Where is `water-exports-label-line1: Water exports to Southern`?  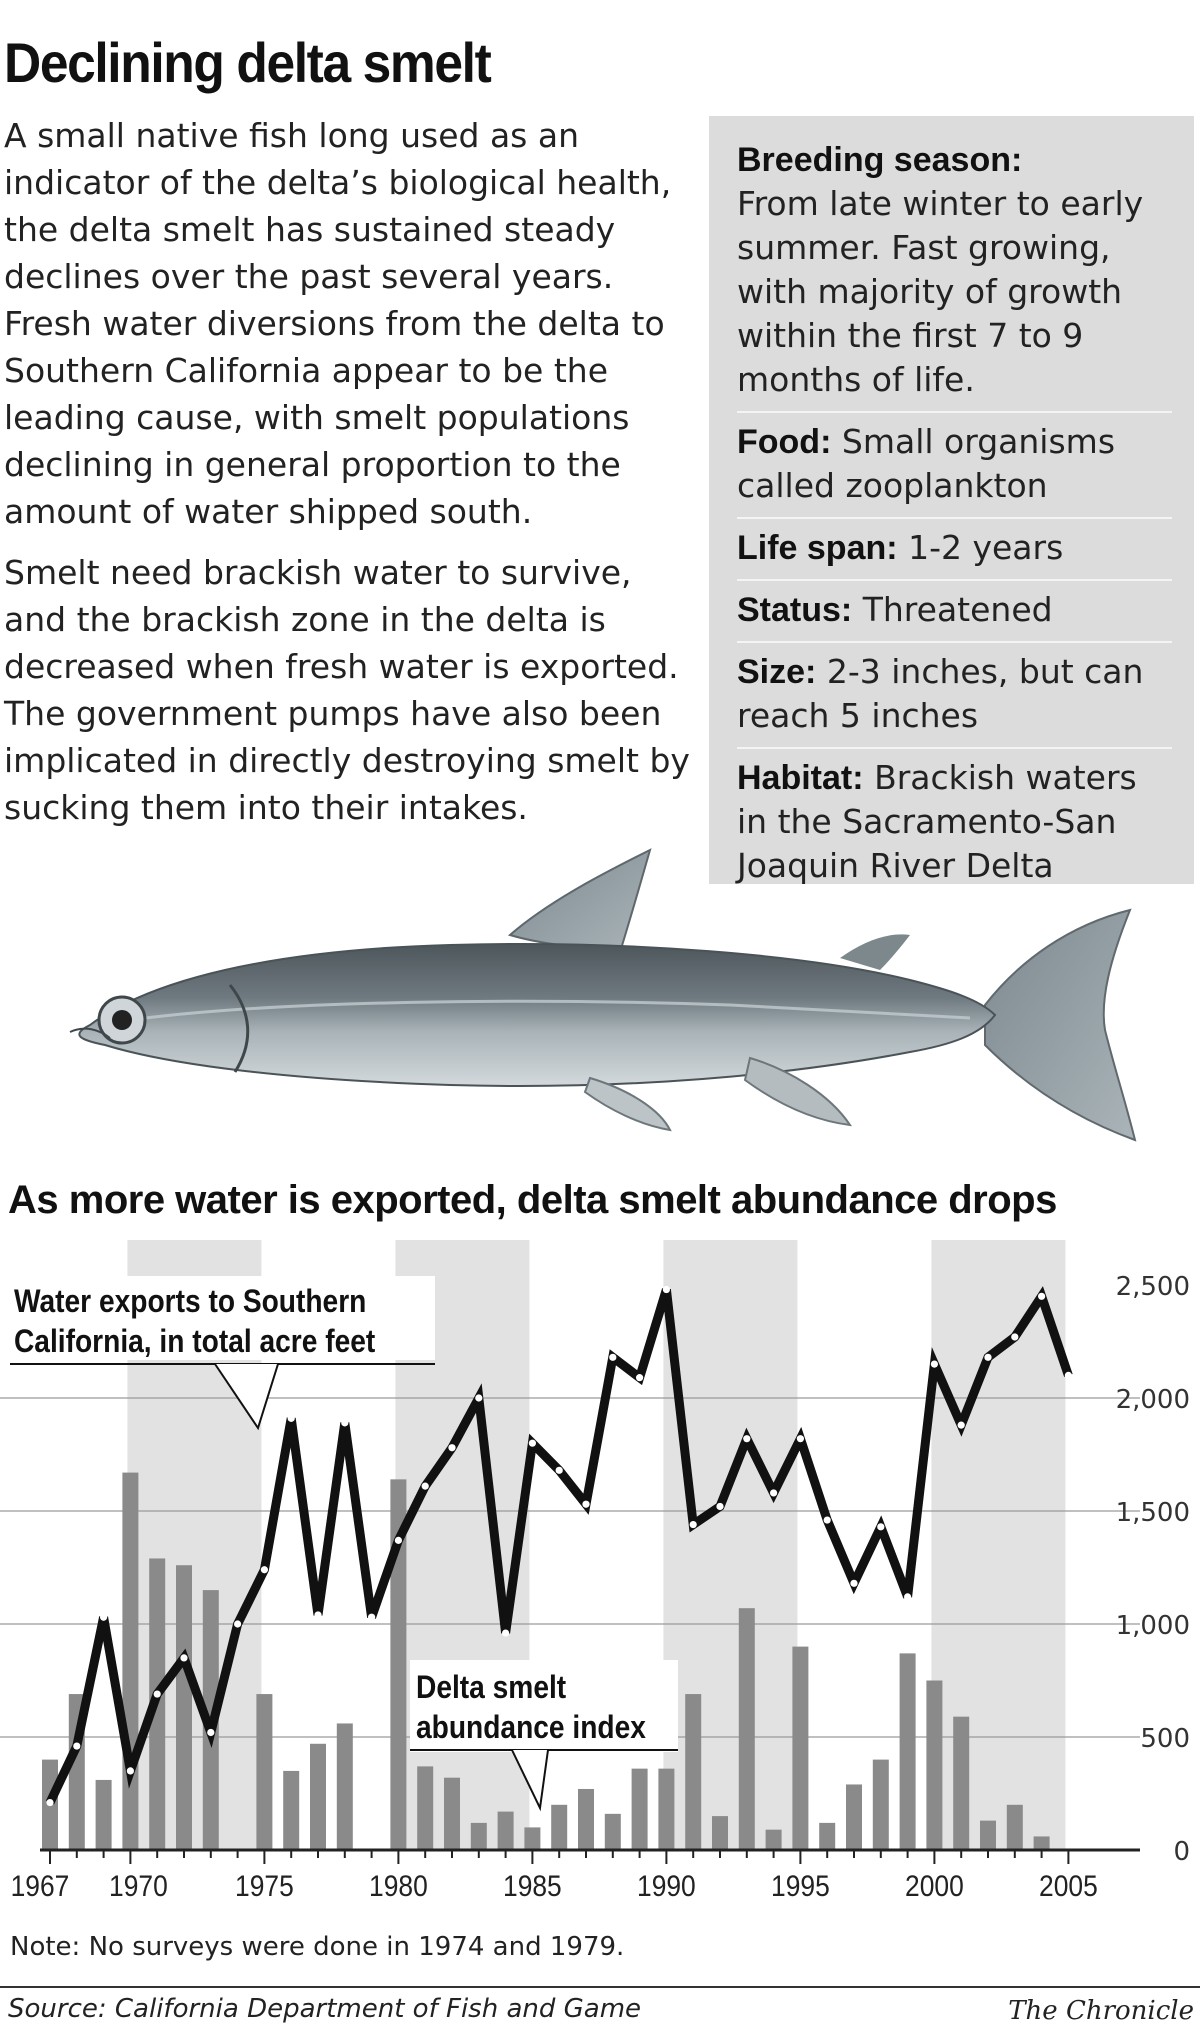 water-exports-label-line1: Water exports to Southern is located at coordinates (190, 1301).